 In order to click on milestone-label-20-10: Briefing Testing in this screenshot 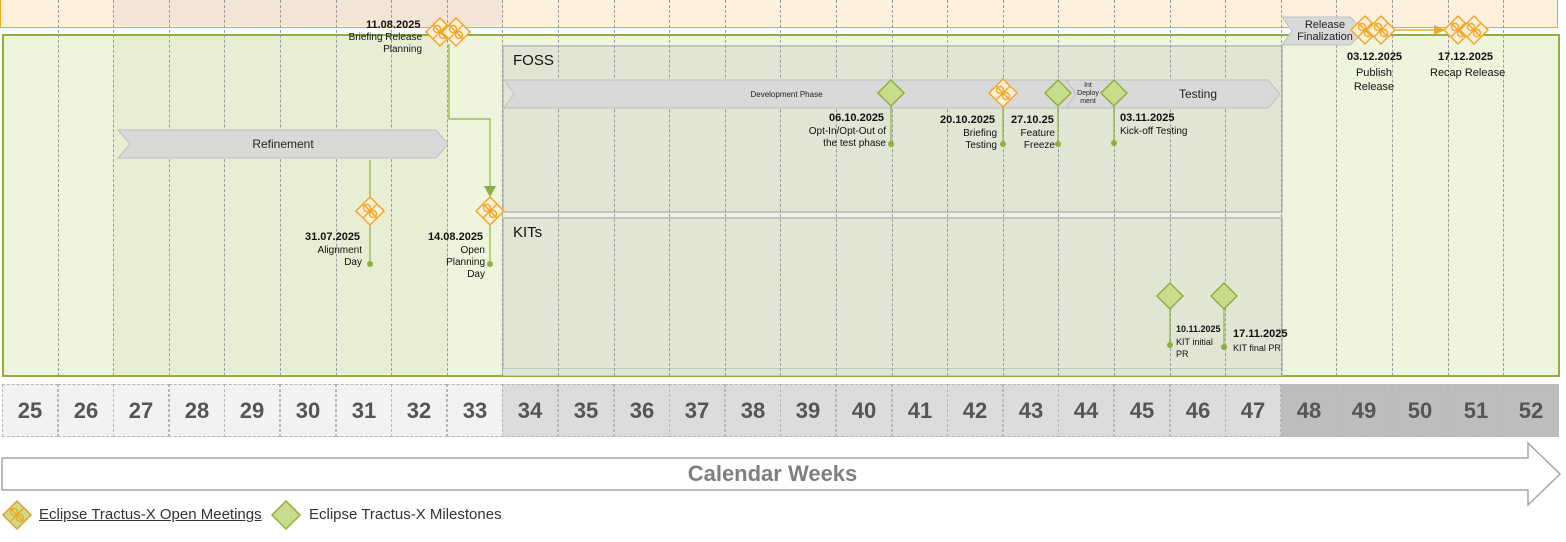, I will do `click(980, 139)`.